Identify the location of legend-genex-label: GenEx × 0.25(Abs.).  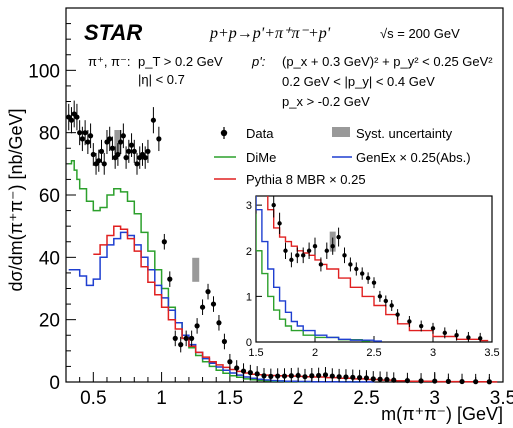
(413, 157).